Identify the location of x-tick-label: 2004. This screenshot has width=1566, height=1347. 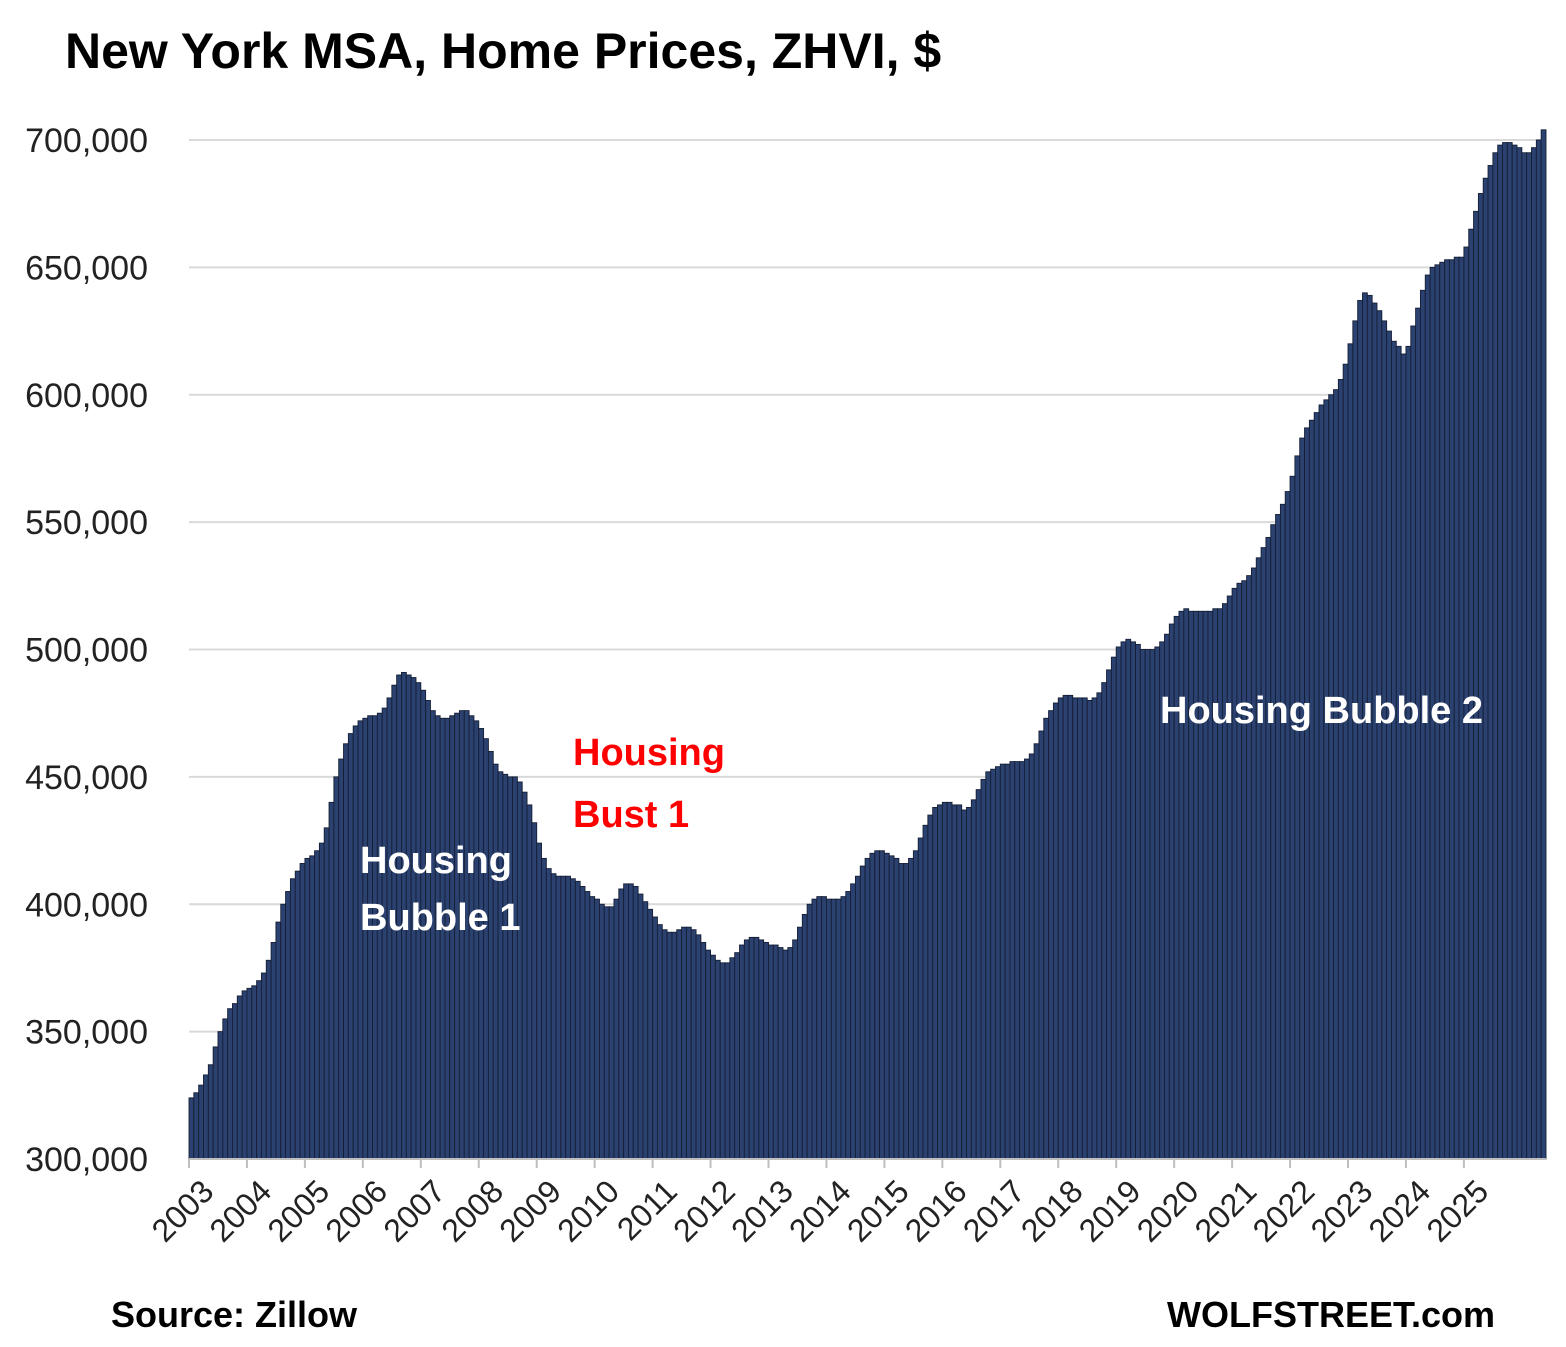
(241, 1211).